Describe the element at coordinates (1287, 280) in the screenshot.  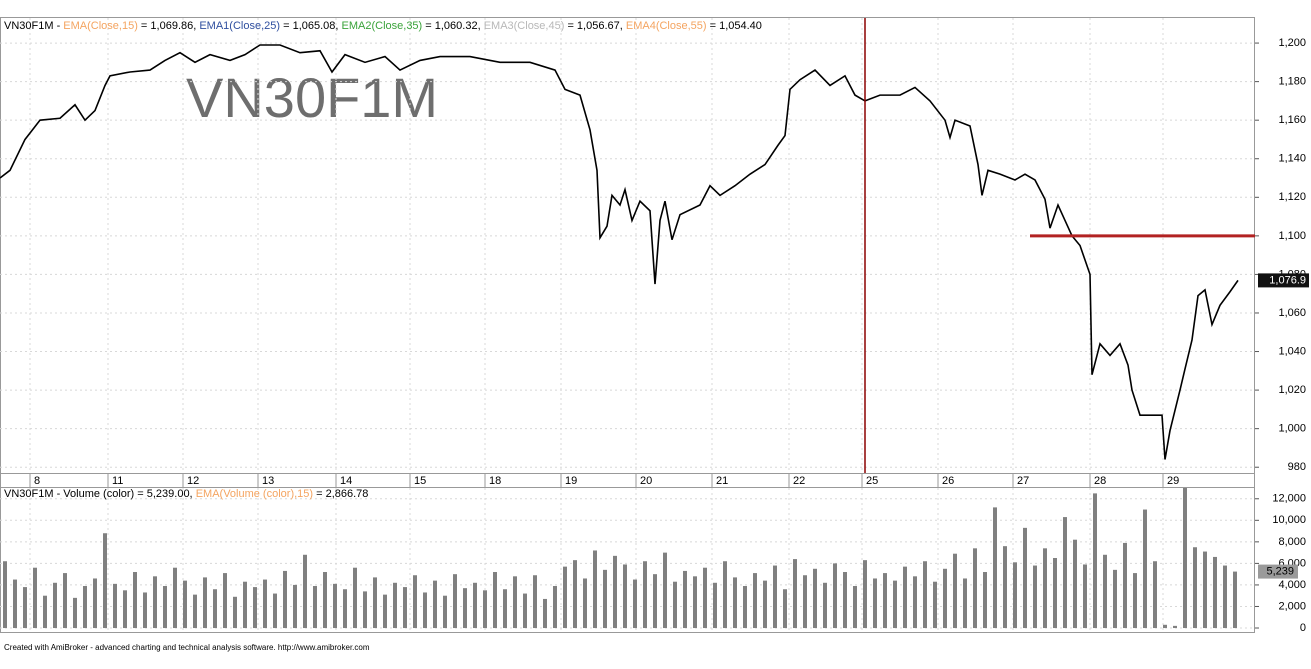
I see `last-value-label: 1,076.9` at that location.